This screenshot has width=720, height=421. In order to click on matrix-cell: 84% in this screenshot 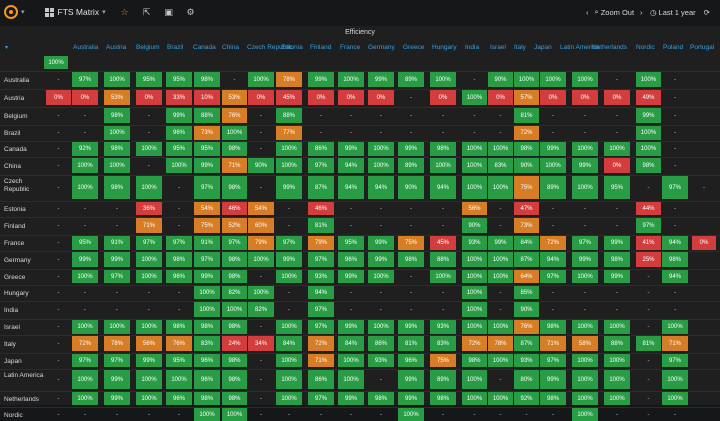, I will do `click(351, 343)`.